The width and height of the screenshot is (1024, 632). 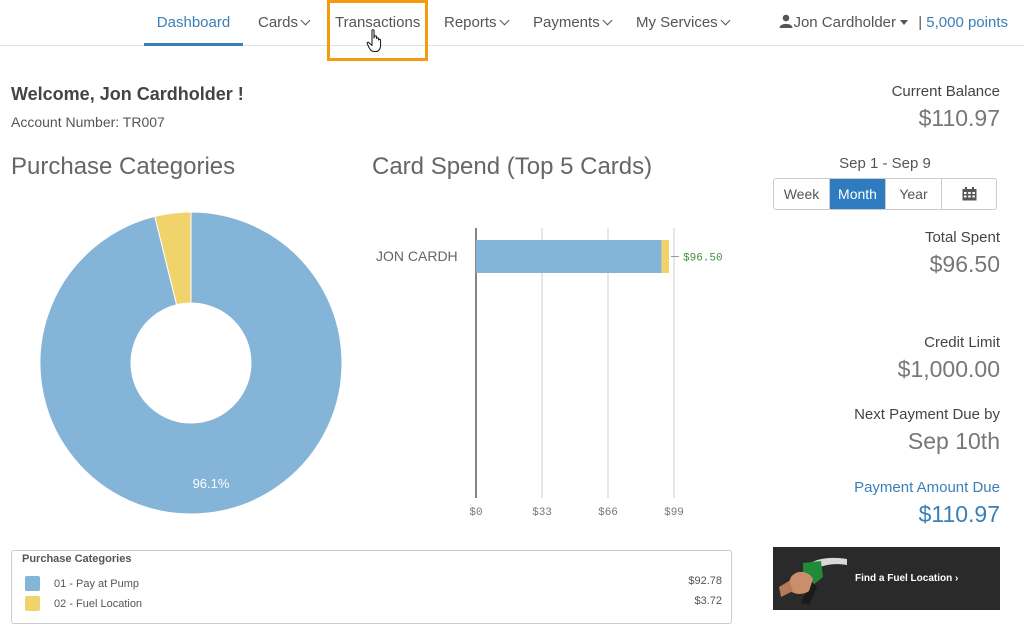 What do you see at coordinates (945, 91) in the screenshot?
I see `current-balance-label: Current Balance` at bounding box center [945, 91].